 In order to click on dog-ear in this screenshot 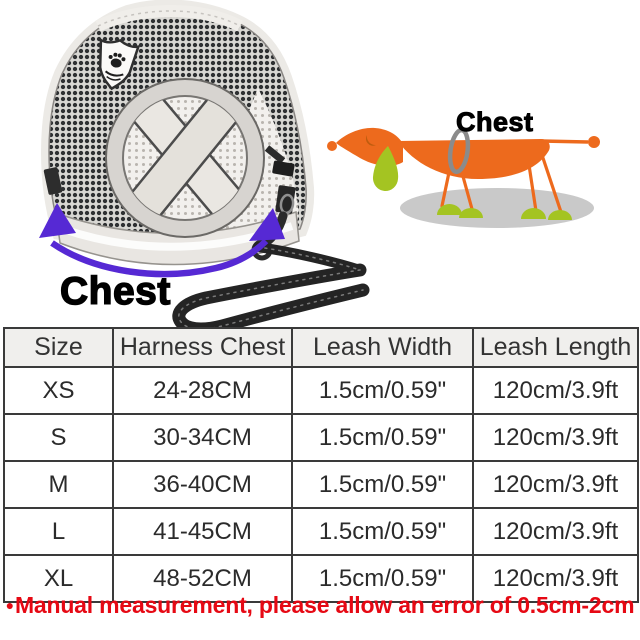, I will do `click(385, 169)`.